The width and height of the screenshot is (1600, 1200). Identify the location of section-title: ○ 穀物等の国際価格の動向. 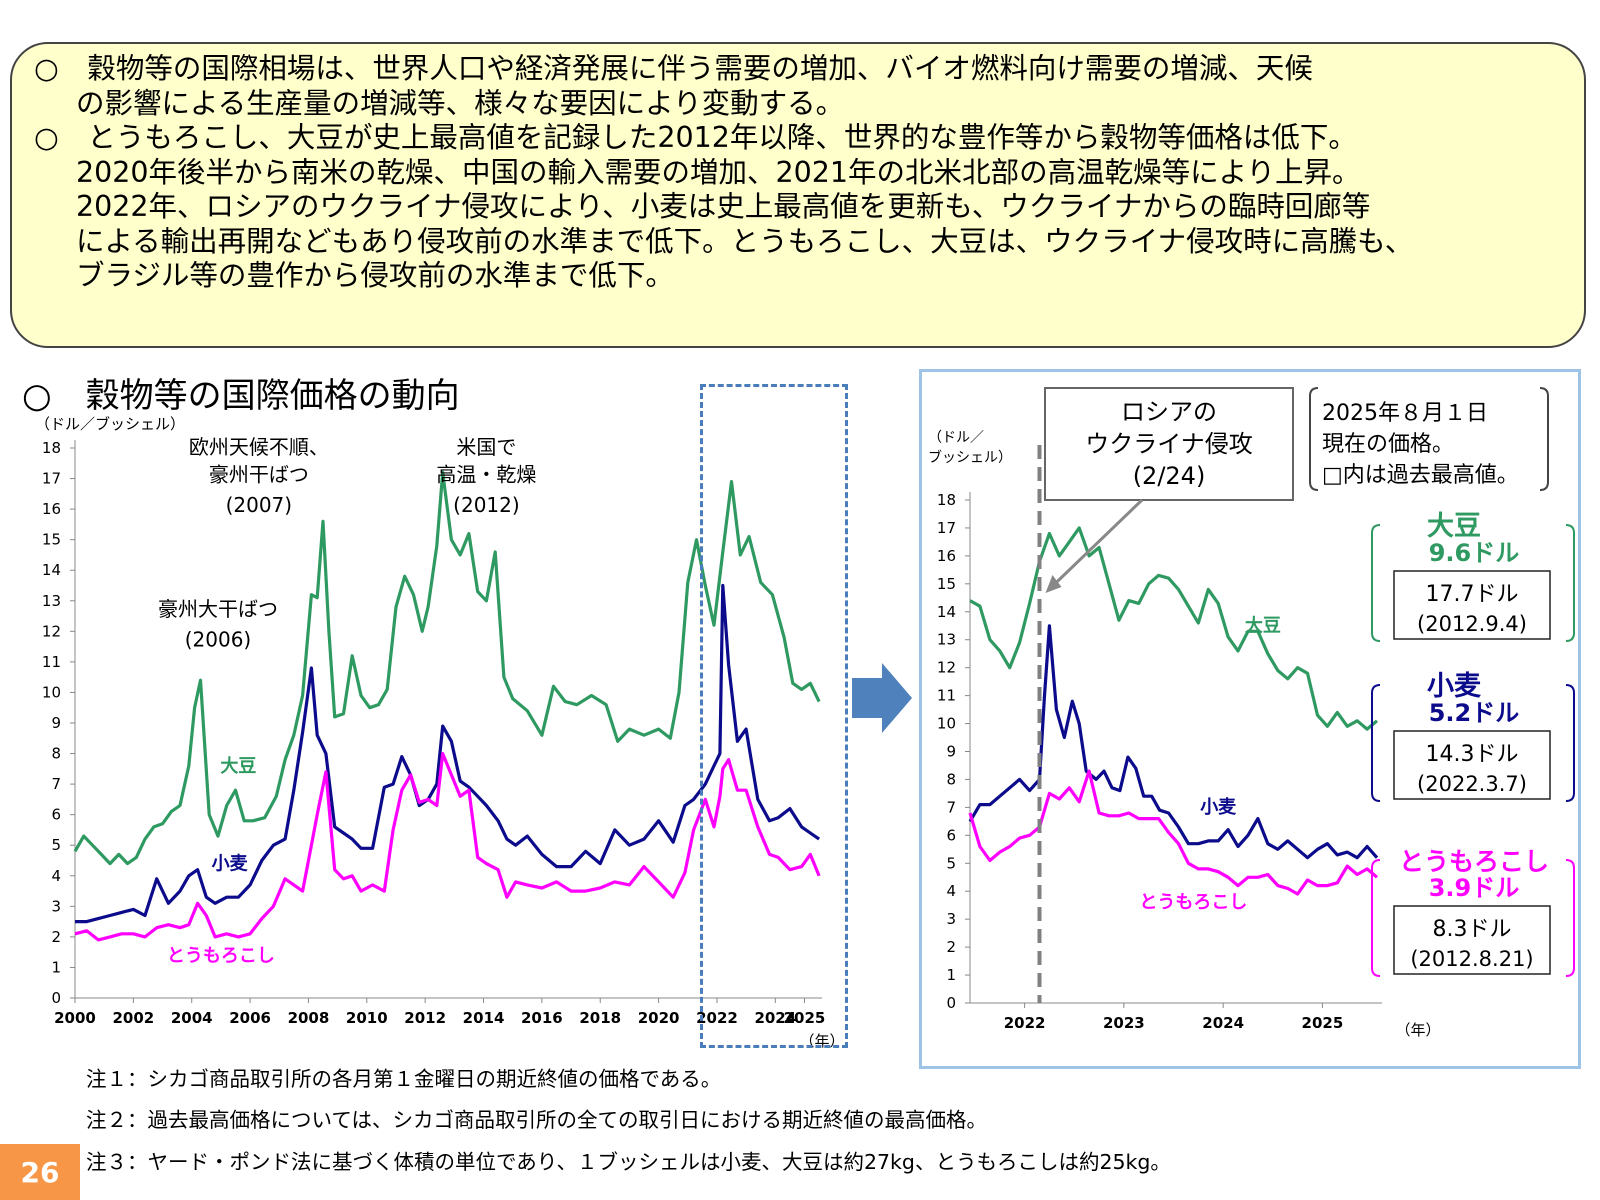
(241, 396).